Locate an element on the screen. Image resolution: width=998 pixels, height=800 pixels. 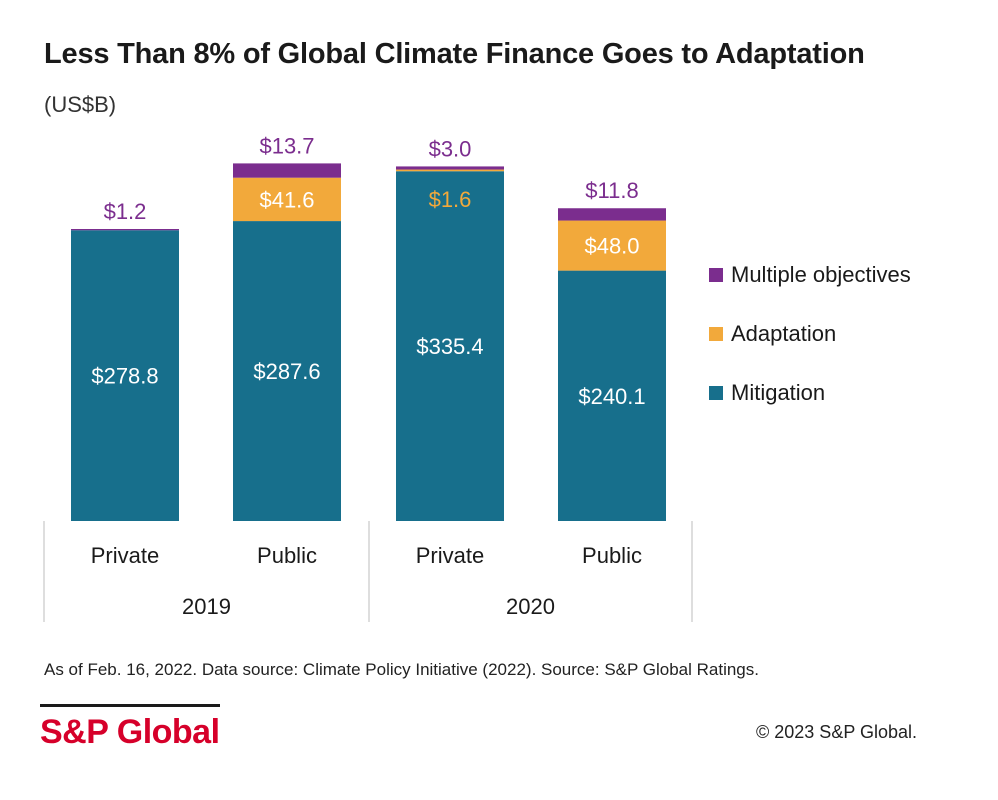
data-label-adaptation: $48.0 is located at coordinates (611, 246).